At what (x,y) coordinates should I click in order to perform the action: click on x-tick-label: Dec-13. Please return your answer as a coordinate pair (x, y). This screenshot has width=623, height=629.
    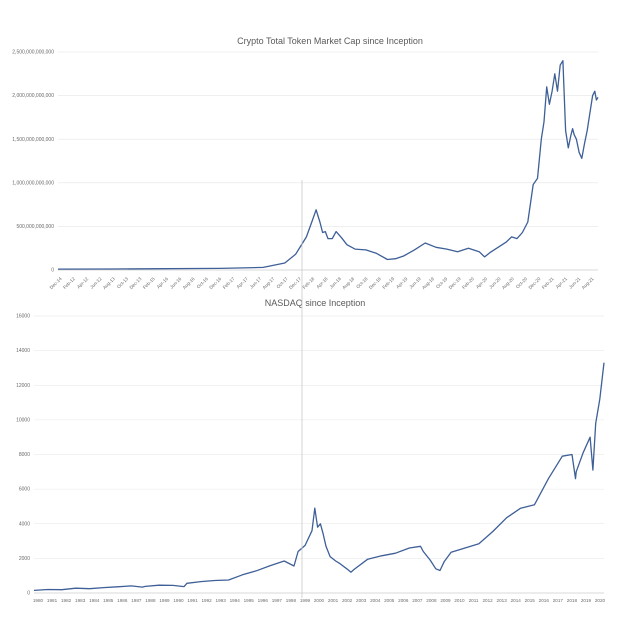
    Looking at the image, I should click on (135, 283).